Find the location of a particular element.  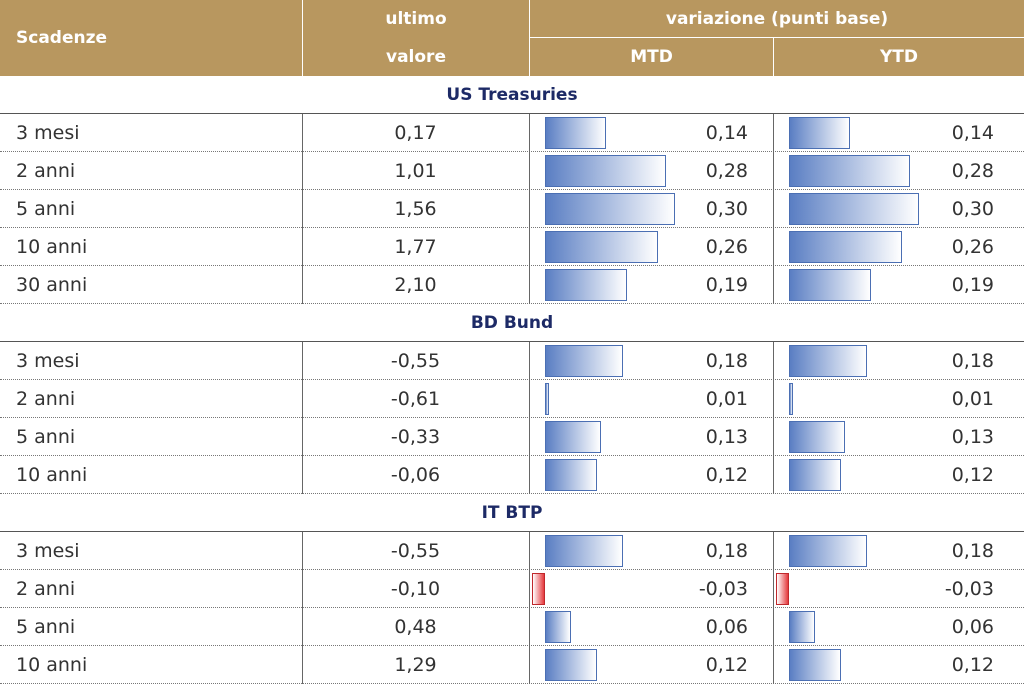

section-title: BD Bund is located at coordinates (512, 323).